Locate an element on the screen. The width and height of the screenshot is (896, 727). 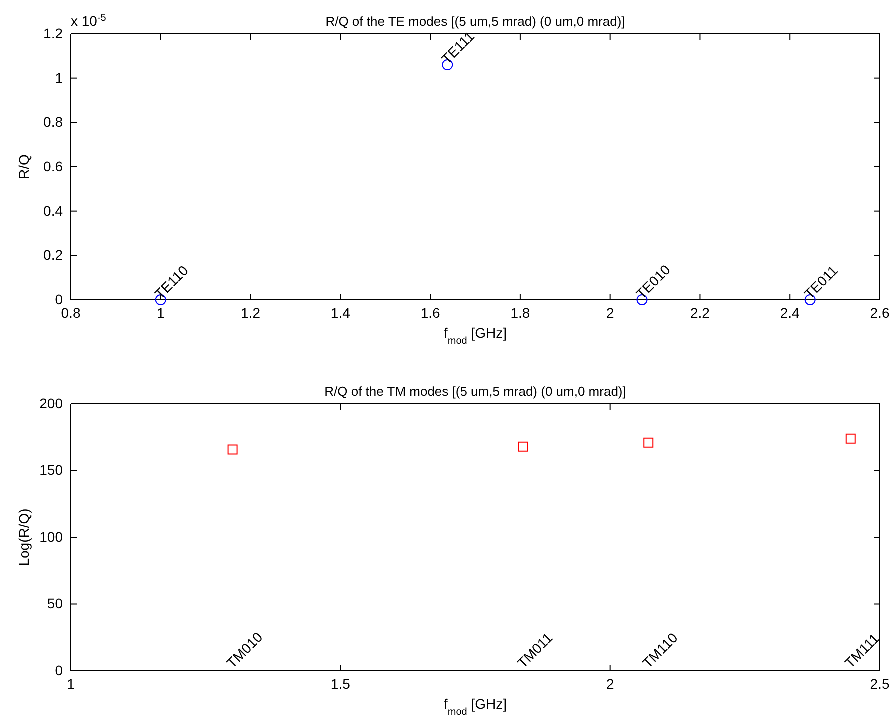
x-tick-label: 2.5 is located at coordinates (880, 684).